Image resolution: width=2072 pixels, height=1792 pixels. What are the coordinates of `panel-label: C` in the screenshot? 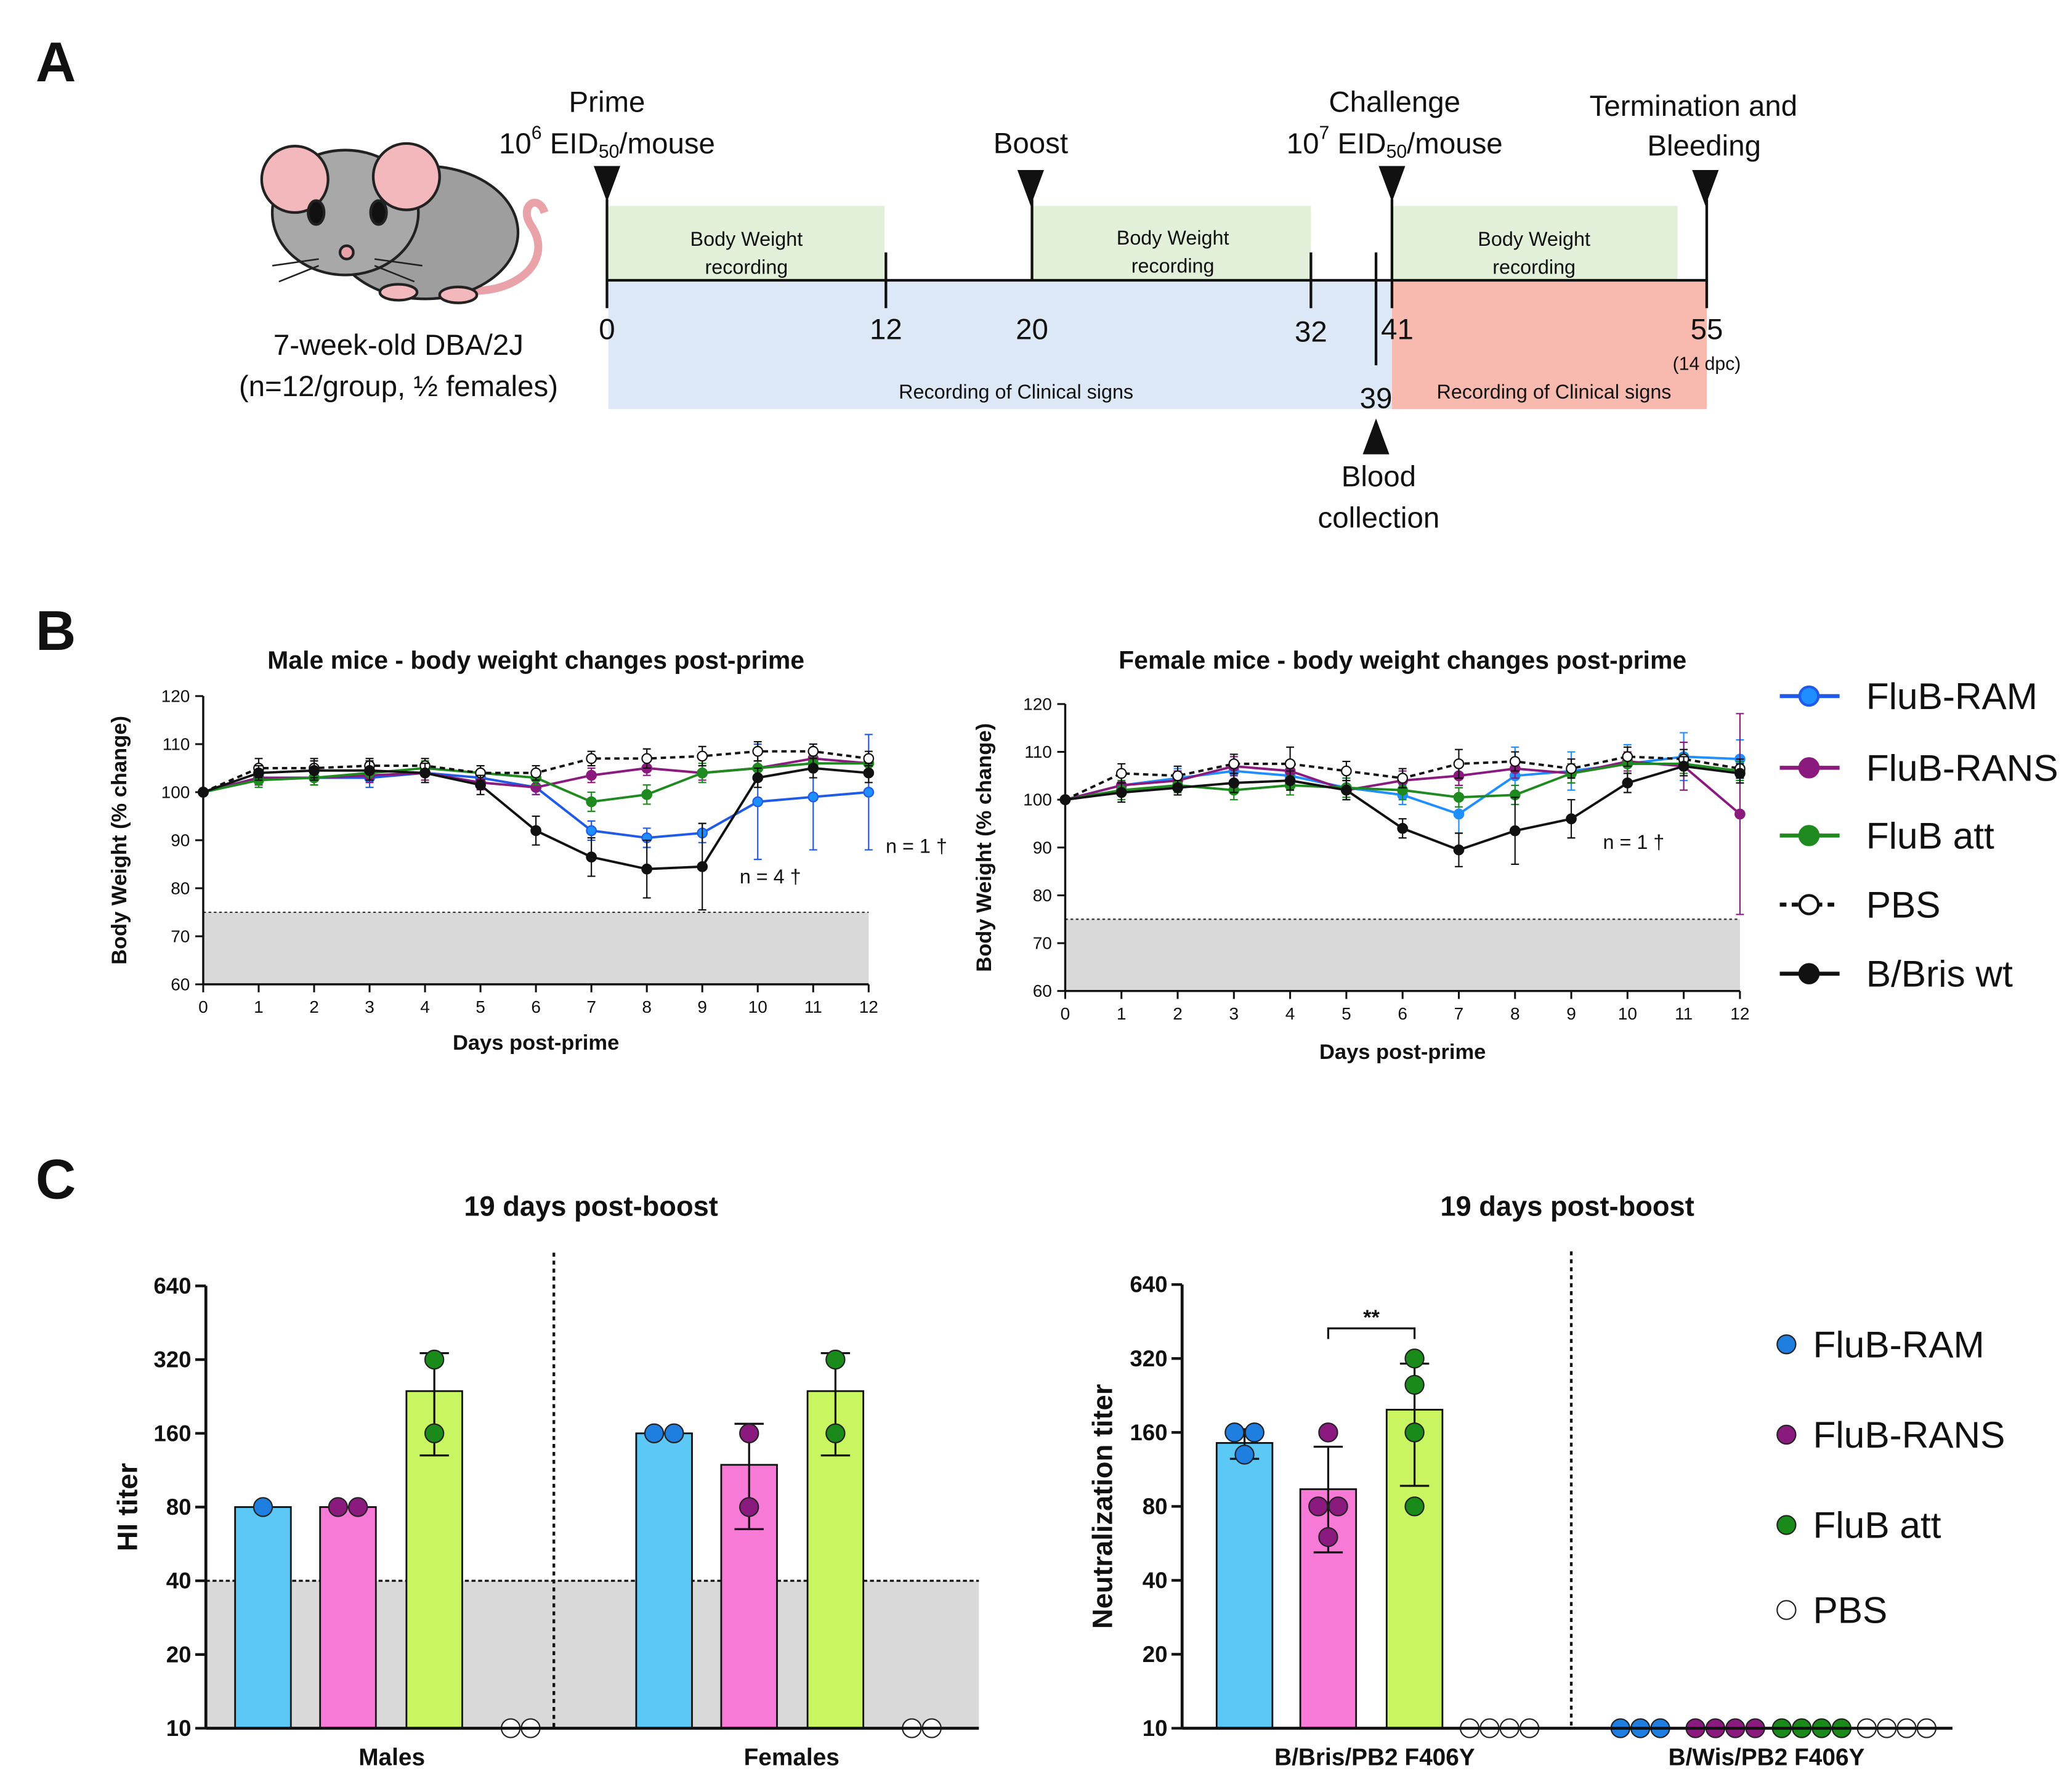 It's located at (56, 1179).